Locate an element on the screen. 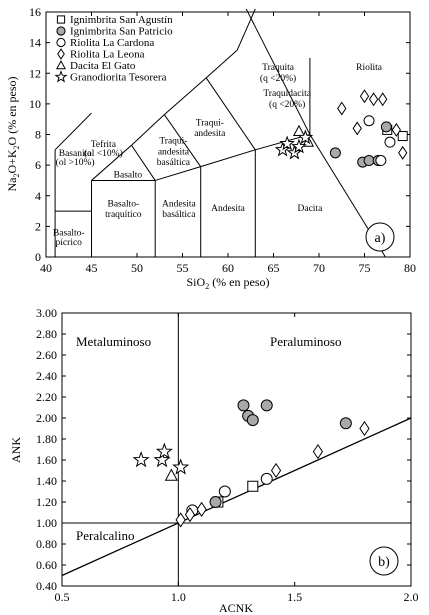 This screenshot has width=429, height=615. field-label: Traqui- is located at coordinates (173, 142).